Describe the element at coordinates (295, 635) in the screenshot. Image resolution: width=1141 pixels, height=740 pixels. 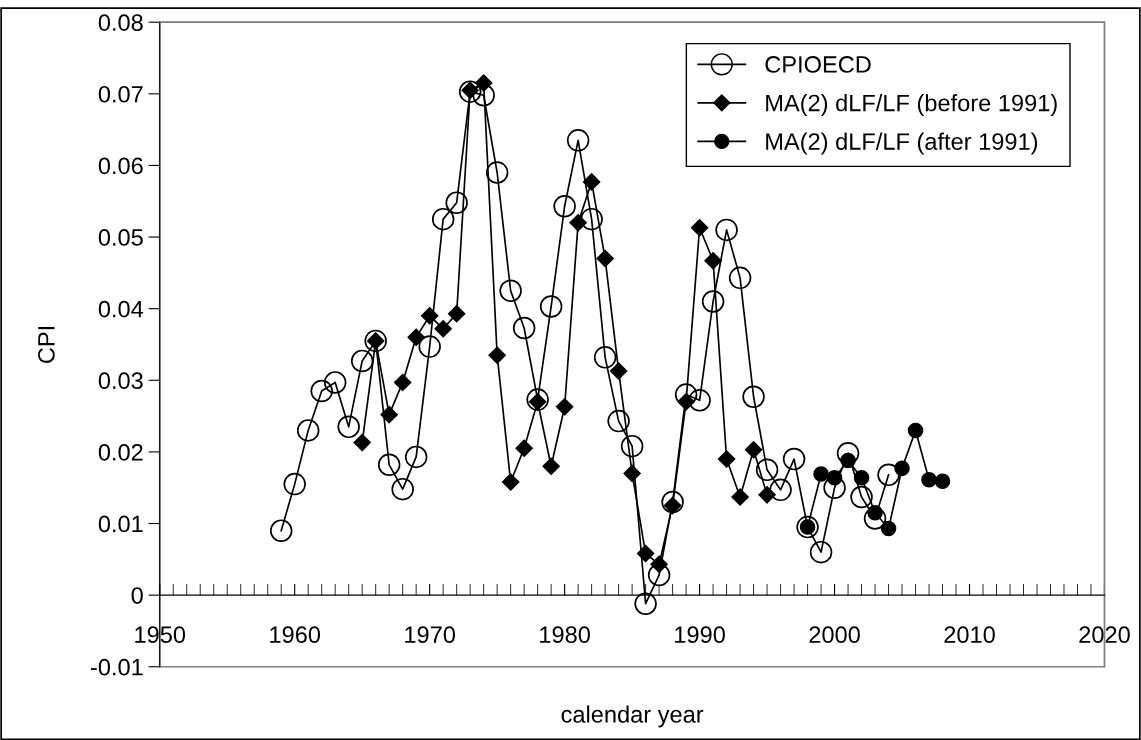
I see `x-tick-label: 1960` at that location.